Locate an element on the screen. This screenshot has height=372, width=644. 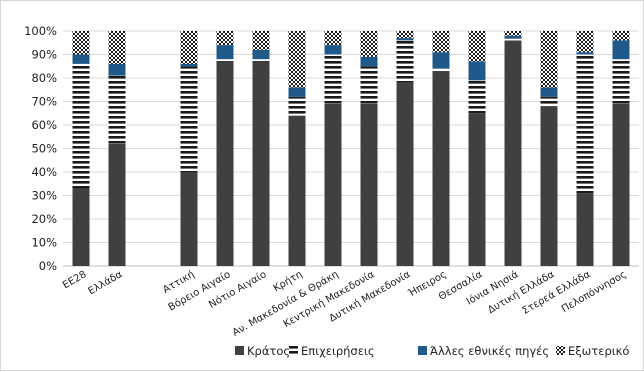
legend-label: Κράτος is located at coordinates (268, 351).